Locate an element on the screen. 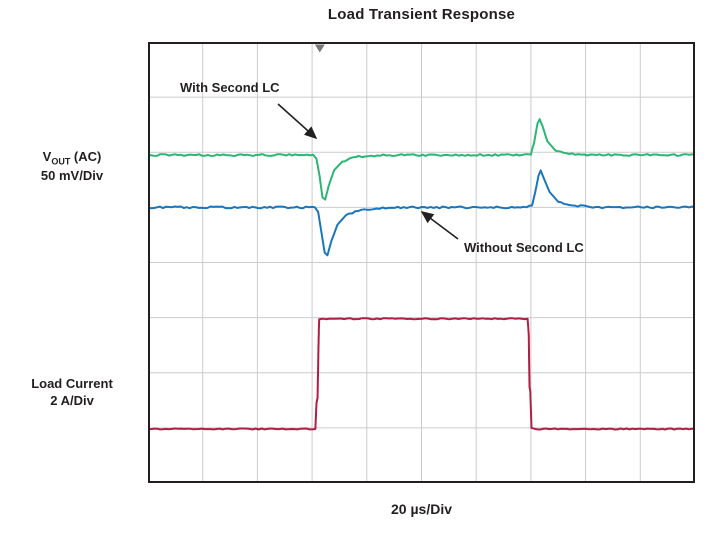 Image resolution: width=717 pixels, height=534 pixels. time-scale-label: 20 µs/Div is located at coordinates (421, 509).